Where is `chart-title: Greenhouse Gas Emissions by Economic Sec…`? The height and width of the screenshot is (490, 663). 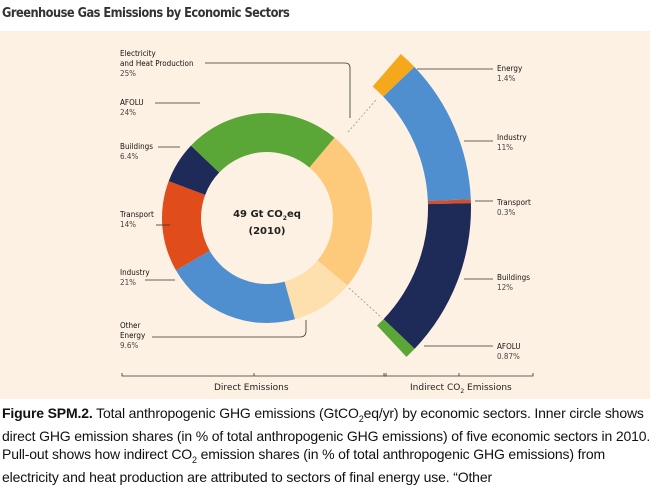
chart-title: Greenhouse Gas Emissions by Economic Sec… is located at coordinates (146, 13).